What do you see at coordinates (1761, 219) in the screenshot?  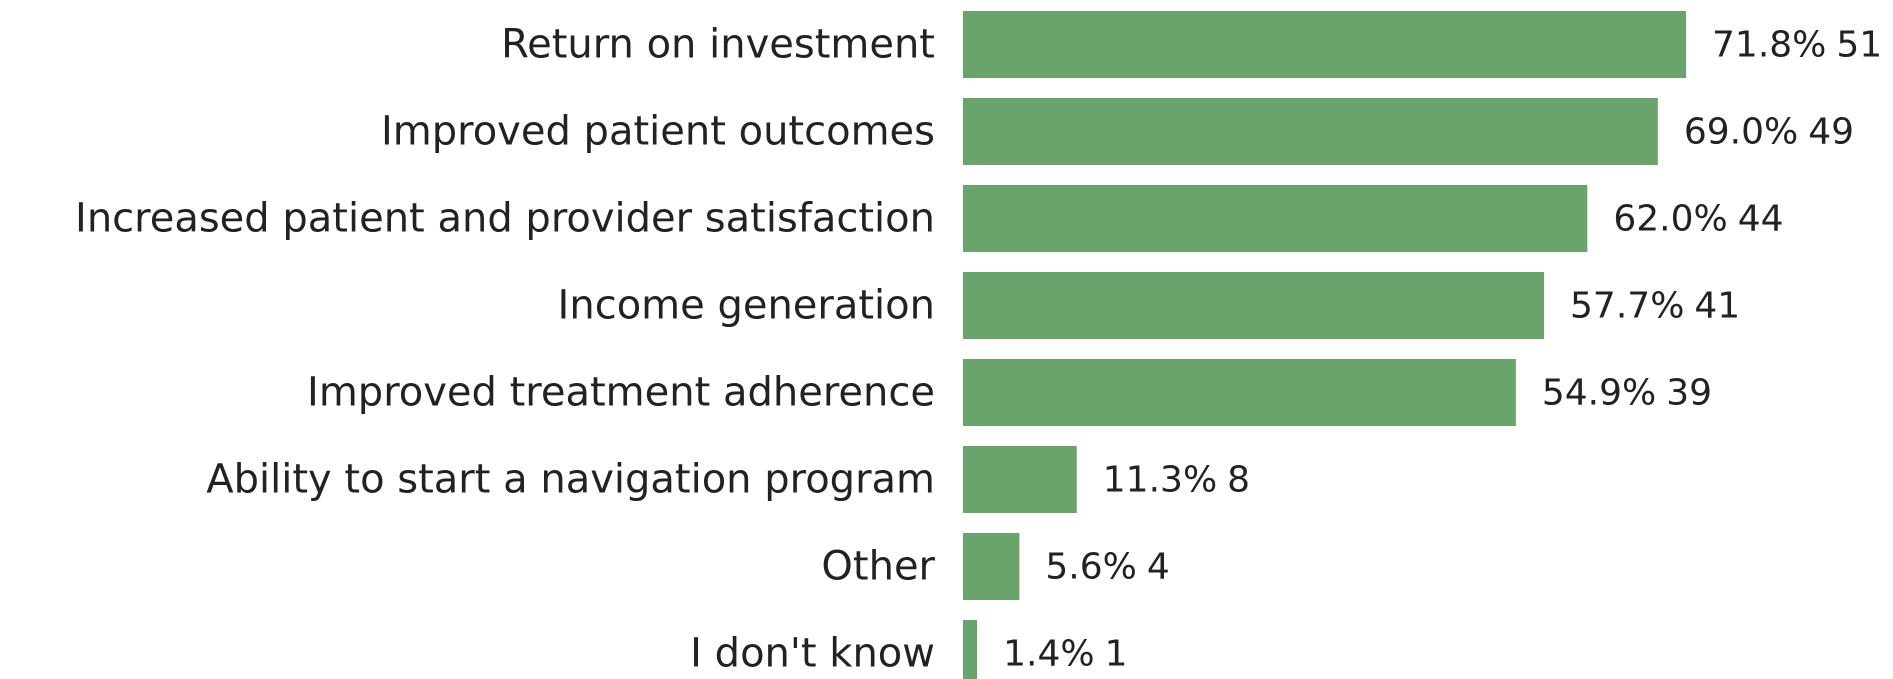 I see `count-label: 44` at bounding box center [1761, 219].